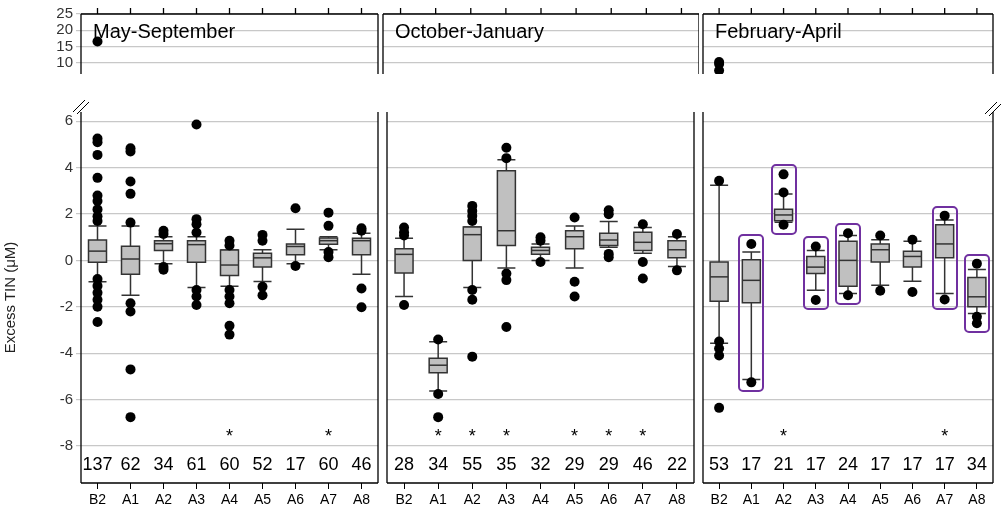 The height and width of the screenshot is (516, 1006). What do you see at coordinates (438, 449) in the screenshot?
I see `annotation: * 34` at bounding box center [438, 449].